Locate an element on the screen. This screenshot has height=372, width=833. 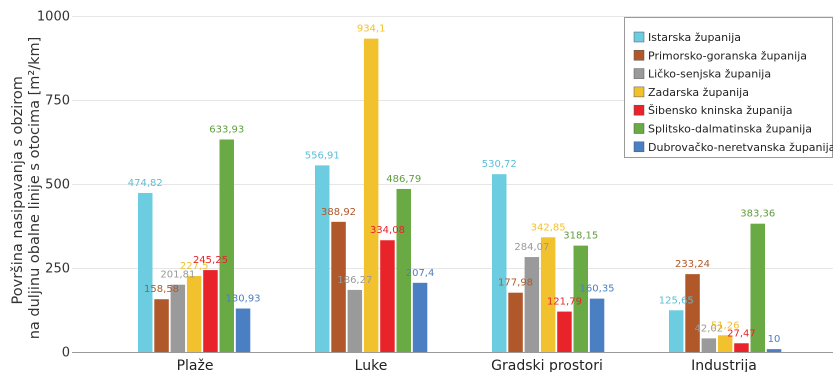
y-tick-label: 0 is located at coordinates (66, 353).